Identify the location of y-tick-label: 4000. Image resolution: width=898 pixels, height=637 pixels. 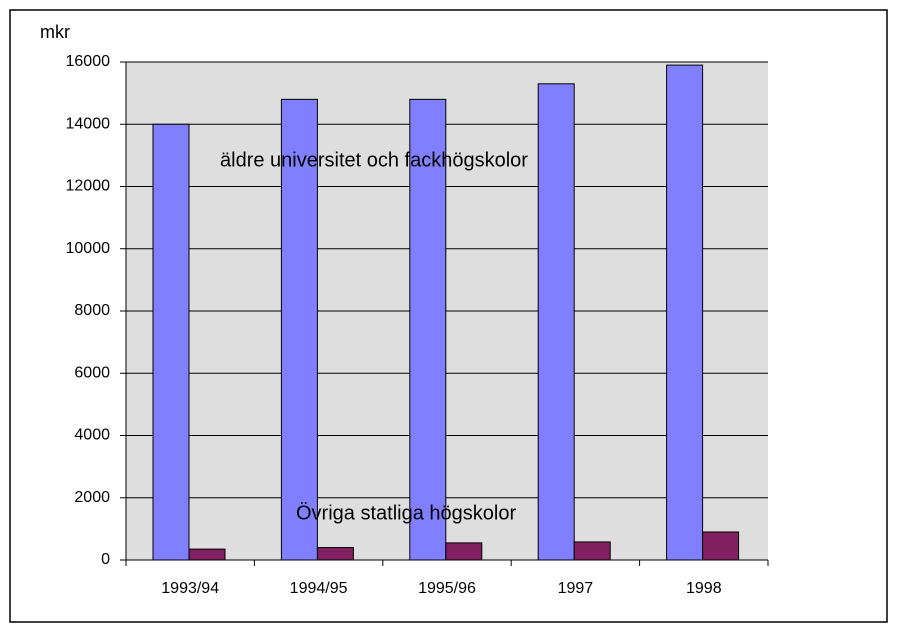
(92, 435).